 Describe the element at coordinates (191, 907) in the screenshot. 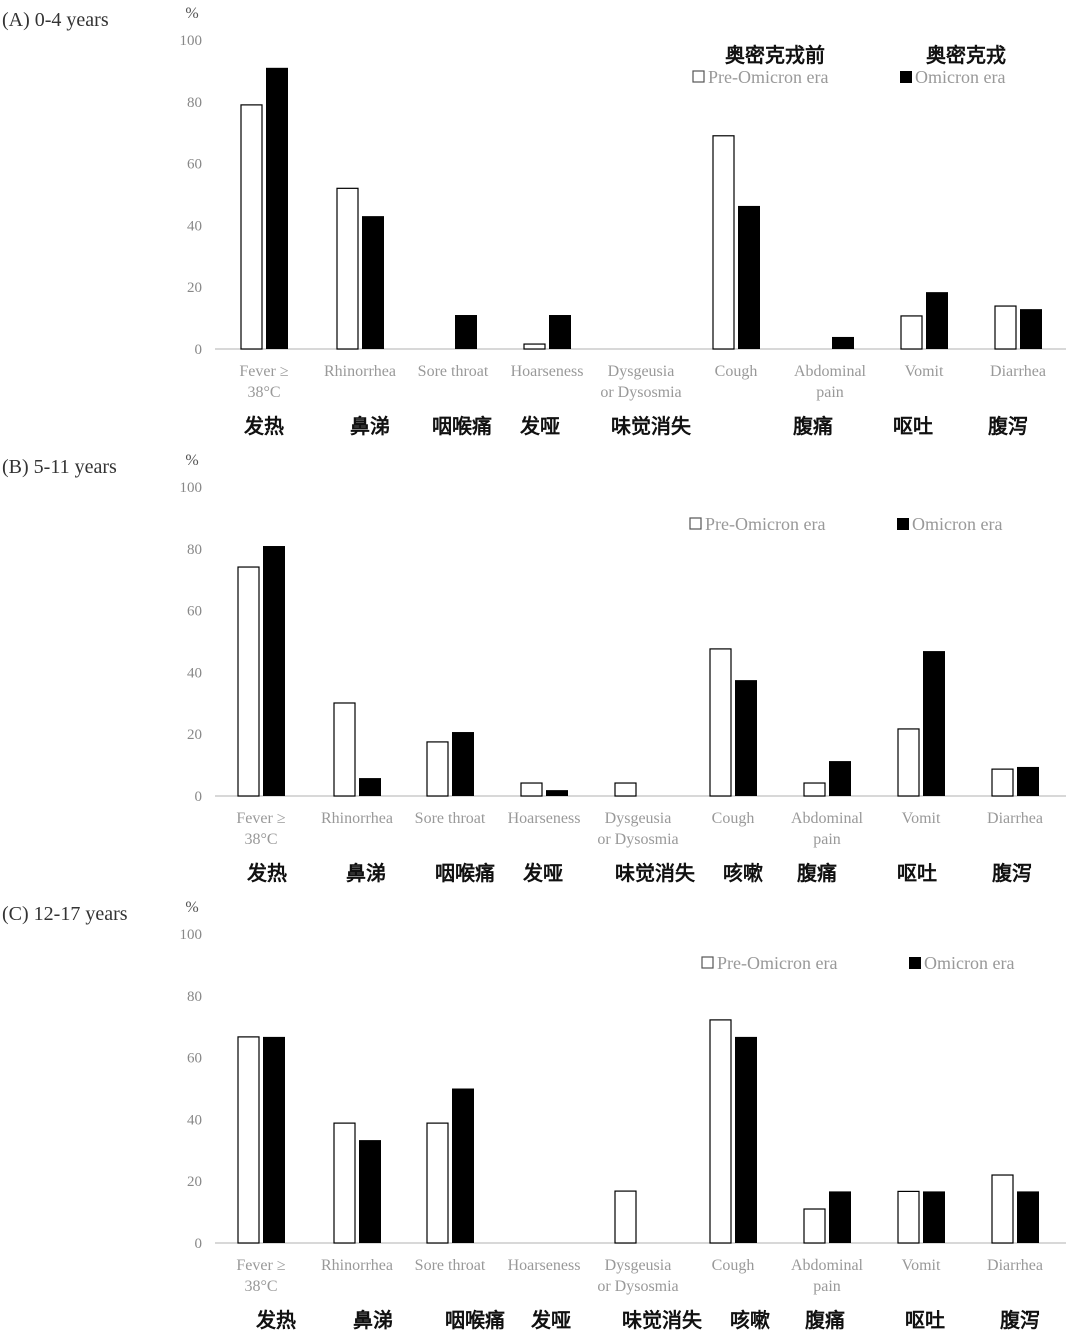

I see `y-axis-label: %` at that location.